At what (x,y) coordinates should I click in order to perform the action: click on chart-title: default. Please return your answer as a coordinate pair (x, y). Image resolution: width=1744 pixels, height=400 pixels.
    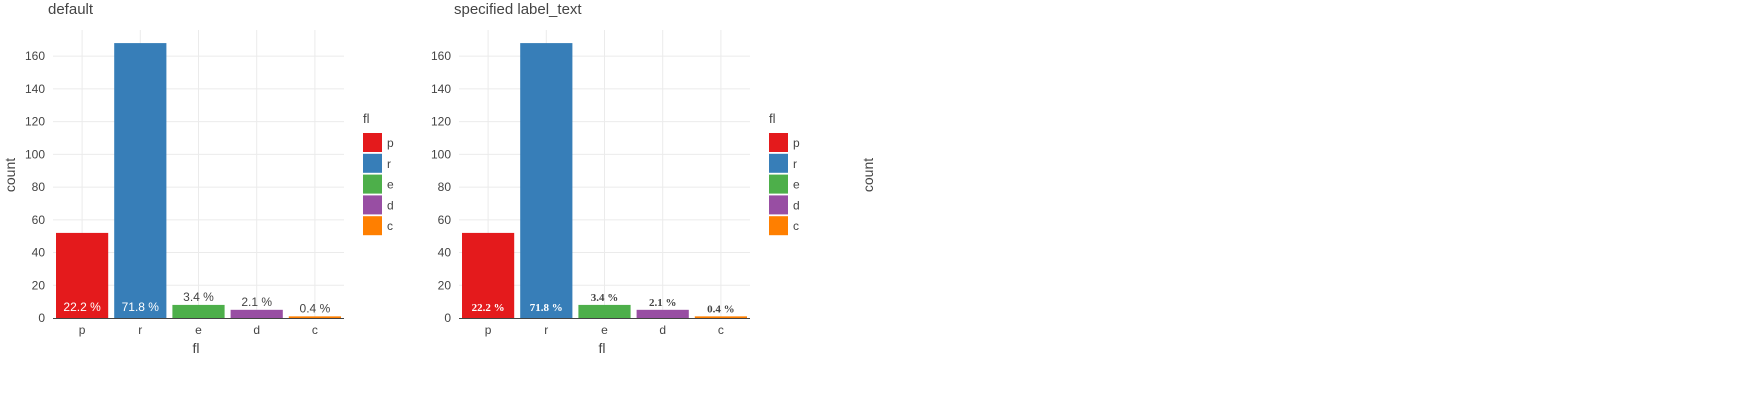
    Looking at the image, I should click on (71, 9).